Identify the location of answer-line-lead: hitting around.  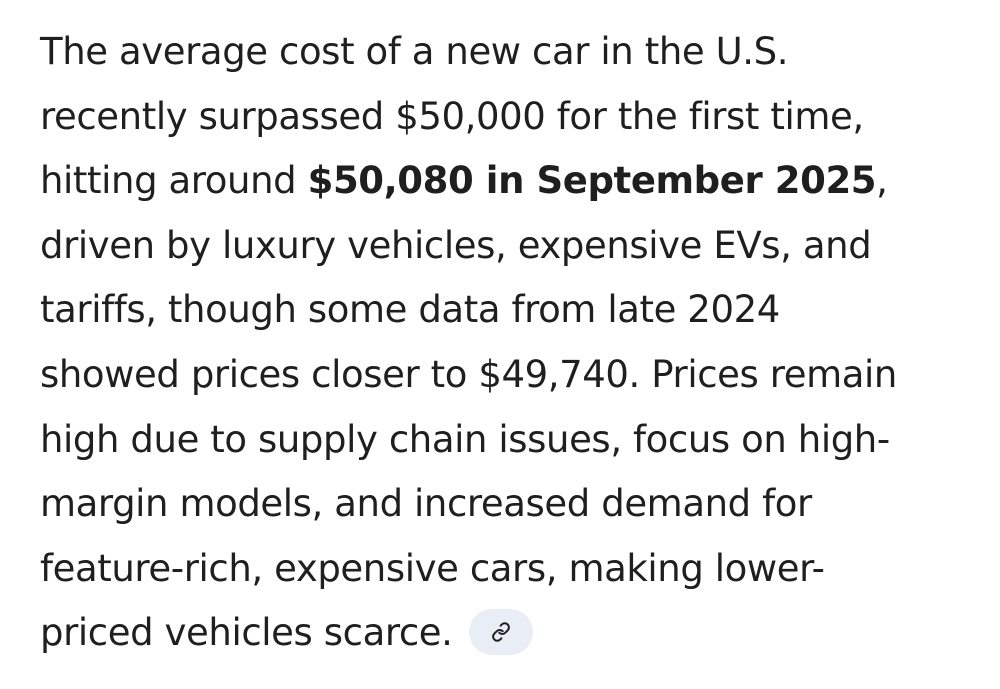
(174, 181).